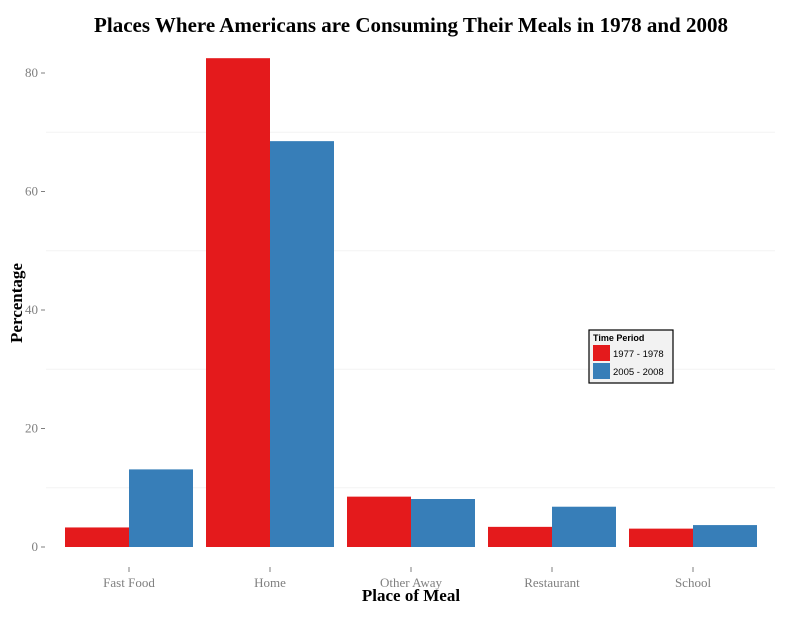 The width and height of the screenshot is (792, 617). I want to click on x-tick-label: Restaurant, so click(552, 582).